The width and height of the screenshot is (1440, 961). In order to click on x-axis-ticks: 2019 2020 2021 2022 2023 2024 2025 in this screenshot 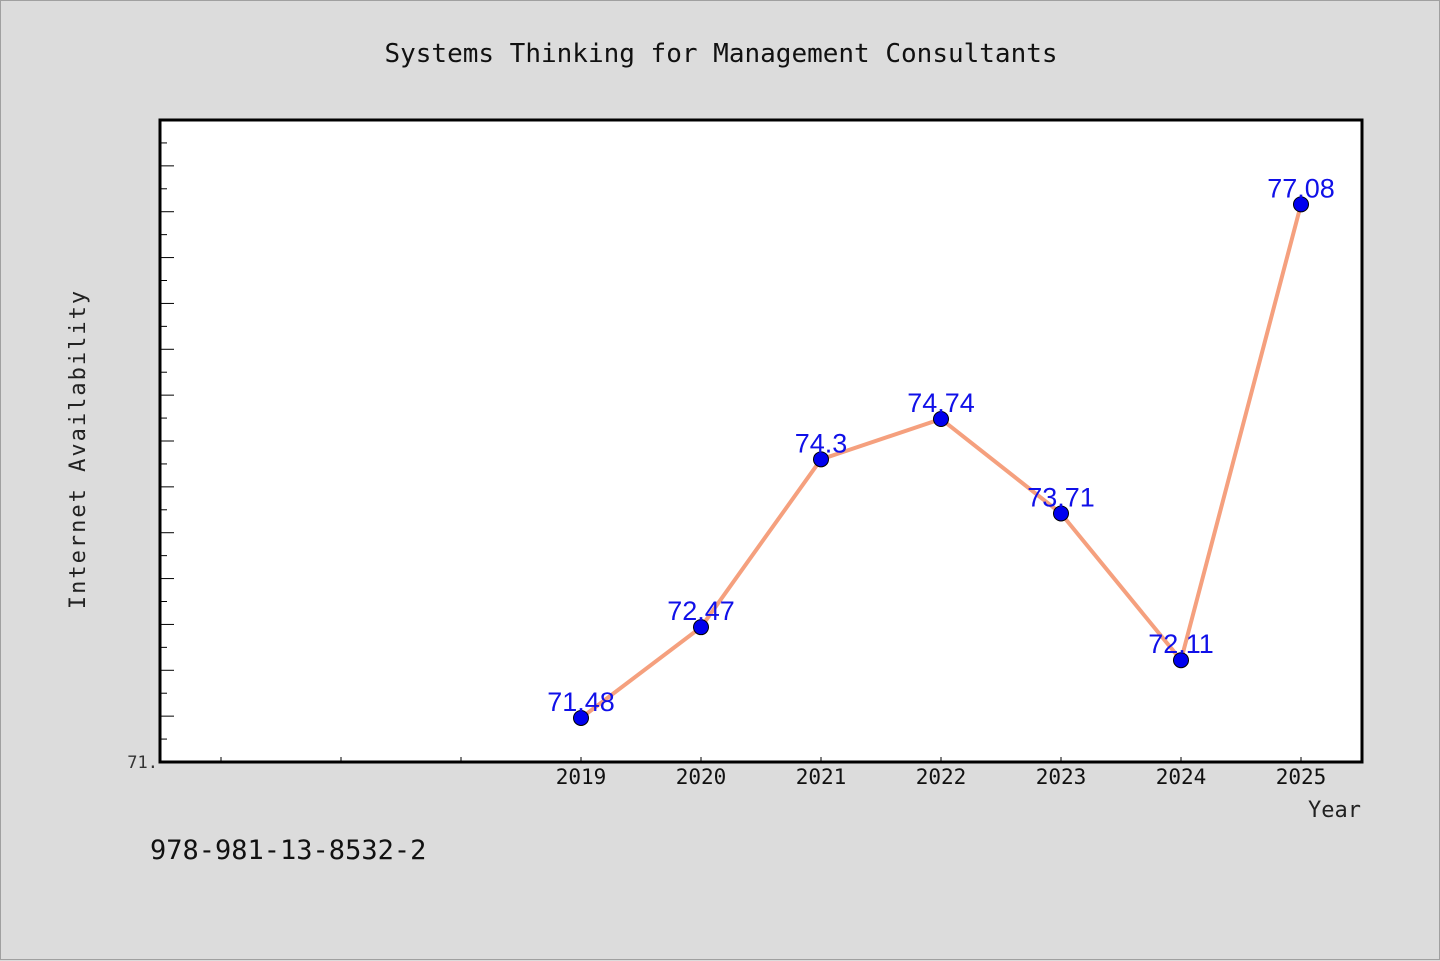, I will do `click(773, 773)`.